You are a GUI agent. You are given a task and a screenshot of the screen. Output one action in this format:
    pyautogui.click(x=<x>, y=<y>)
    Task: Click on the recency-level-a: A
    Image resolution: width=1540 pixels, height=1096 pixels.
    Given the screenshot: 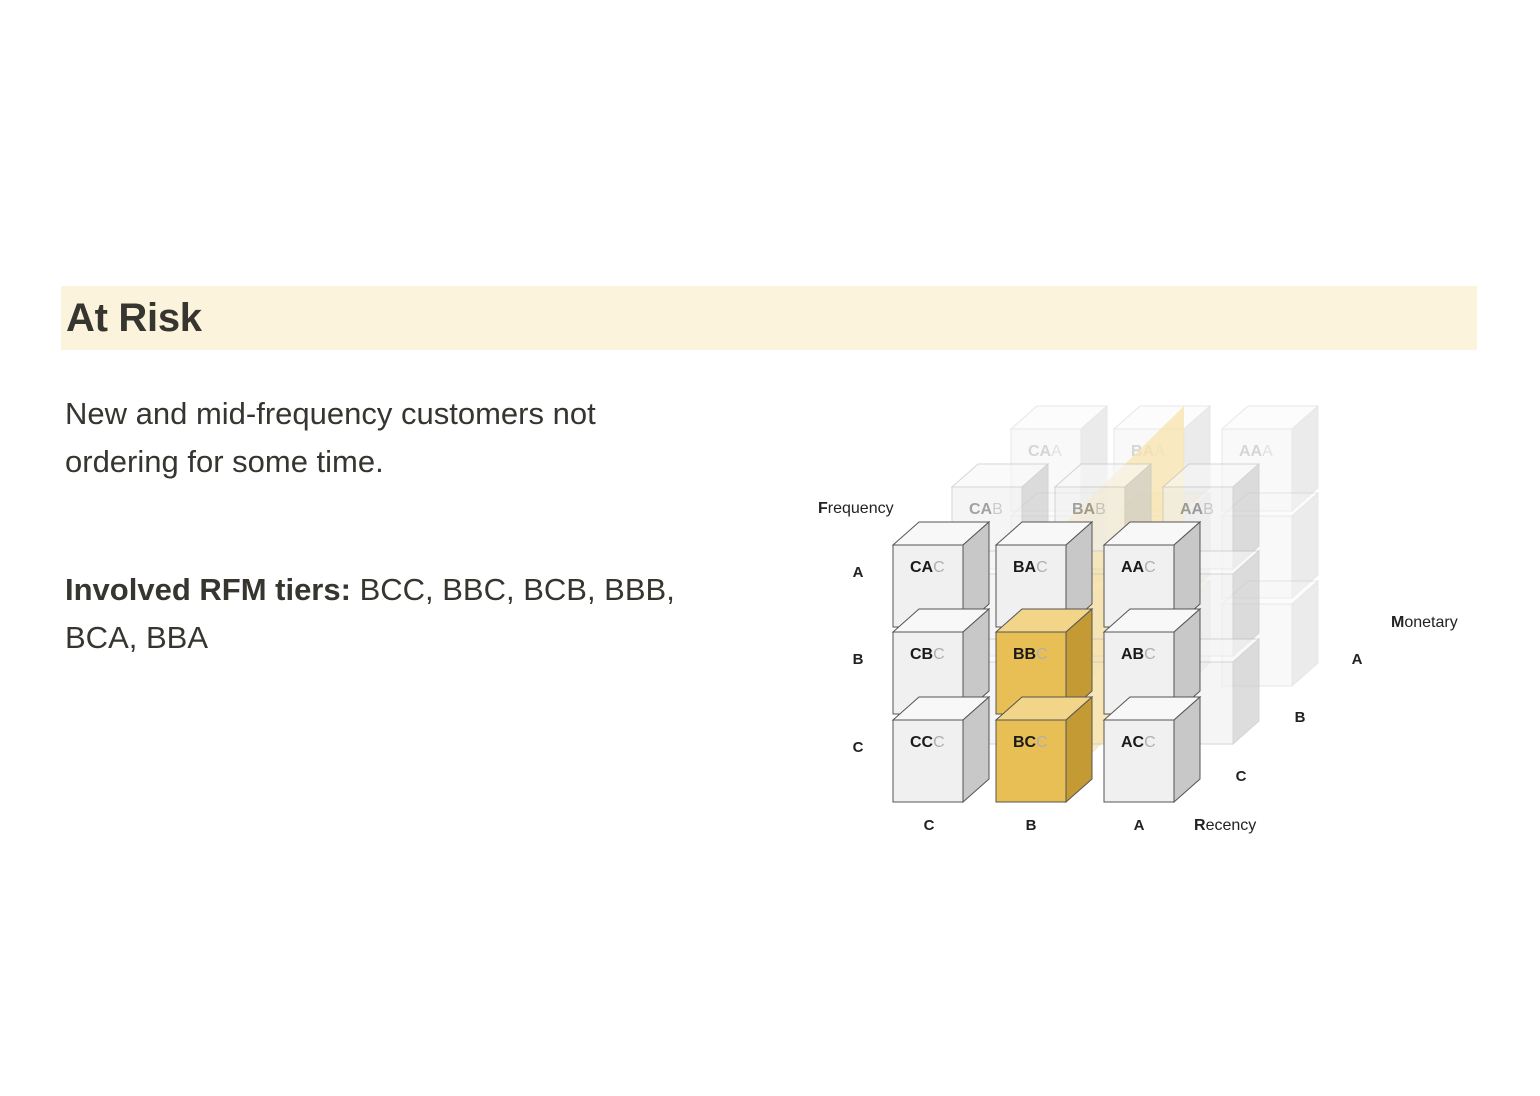 What is the action you would take?
    pyautogui.click(x=1139, y=825)
    